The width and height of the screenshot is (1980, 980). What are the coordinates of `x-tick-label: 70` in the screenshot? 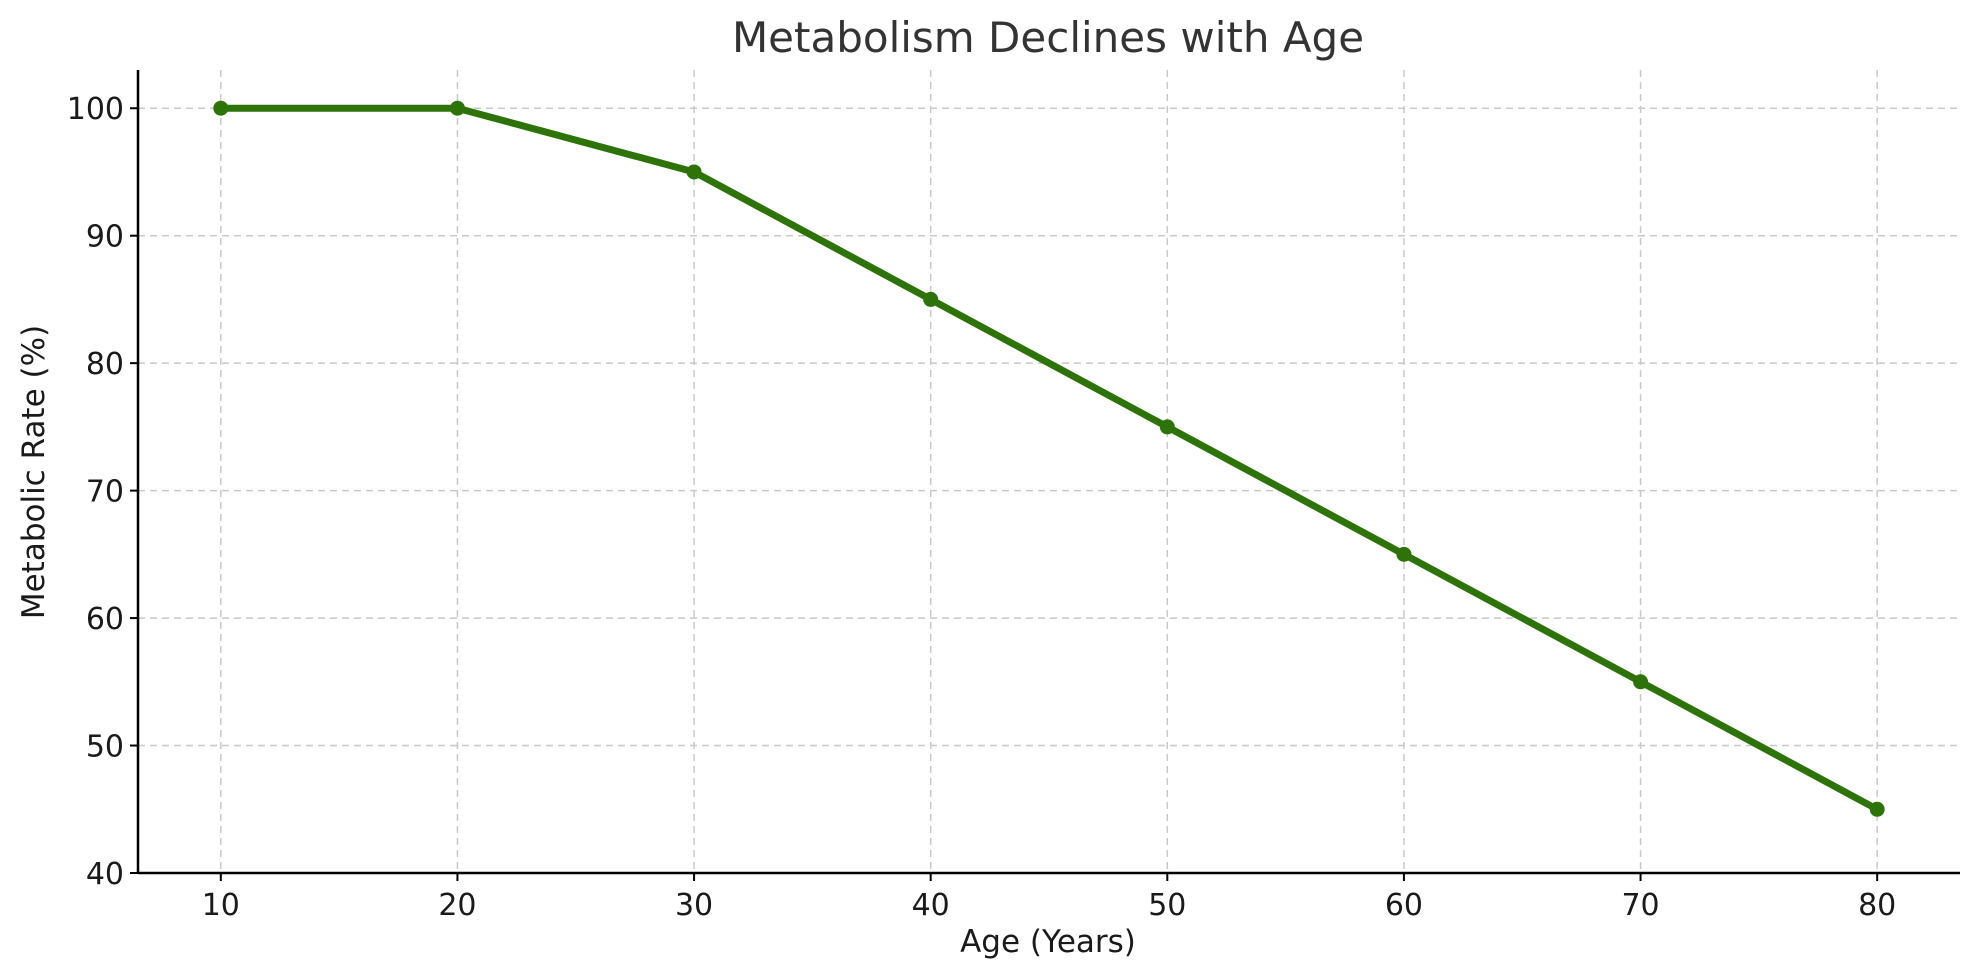 It's located at (1640, 905).